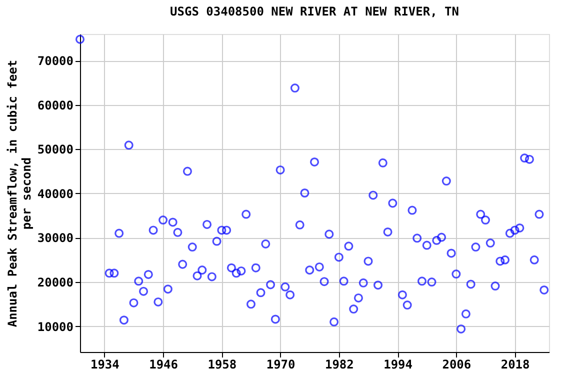 This screenshot has width=576, height=384. Describe the element at coordinates (163, 365) in the screenshot. I see `x-tick-label: 1946` at that location.